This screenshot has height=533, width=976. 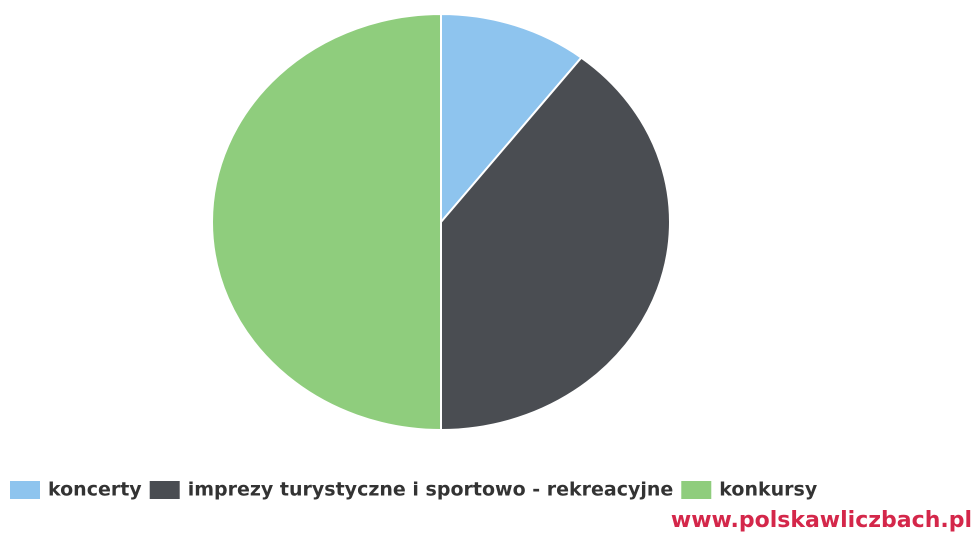 I want to click on pie-slice, so click(x=511, y=118).